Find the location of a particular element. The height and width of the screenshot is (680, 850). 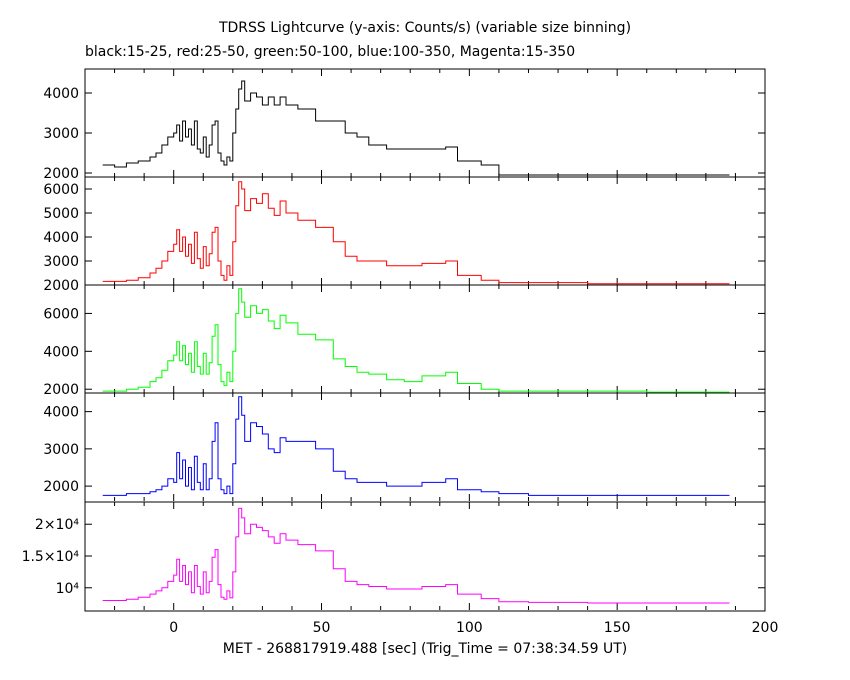

x-tick-label: 100 is located at coordinates (469, 628).